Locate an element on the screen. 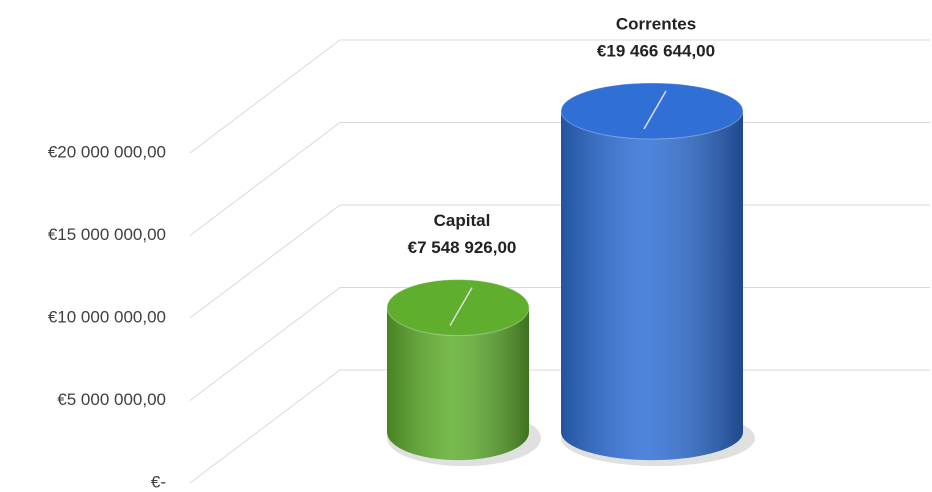 Image resolution: width=932 pixels, height=492 pixels. y-tick-label: €5 000 000,00 is located at coordinates (111, 399).